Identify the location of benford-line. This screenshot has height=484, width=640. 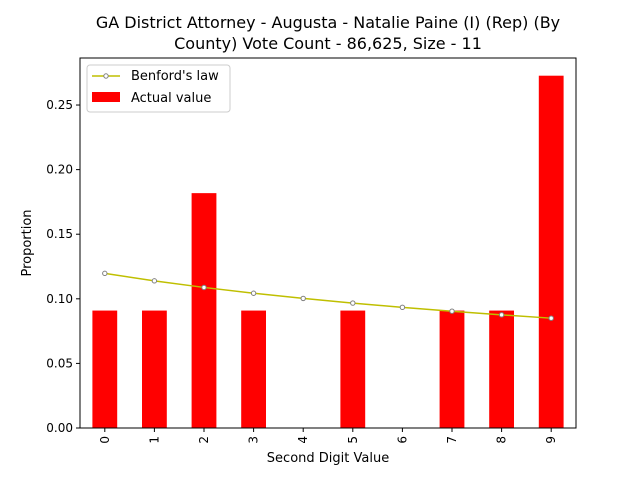
(328, 295).